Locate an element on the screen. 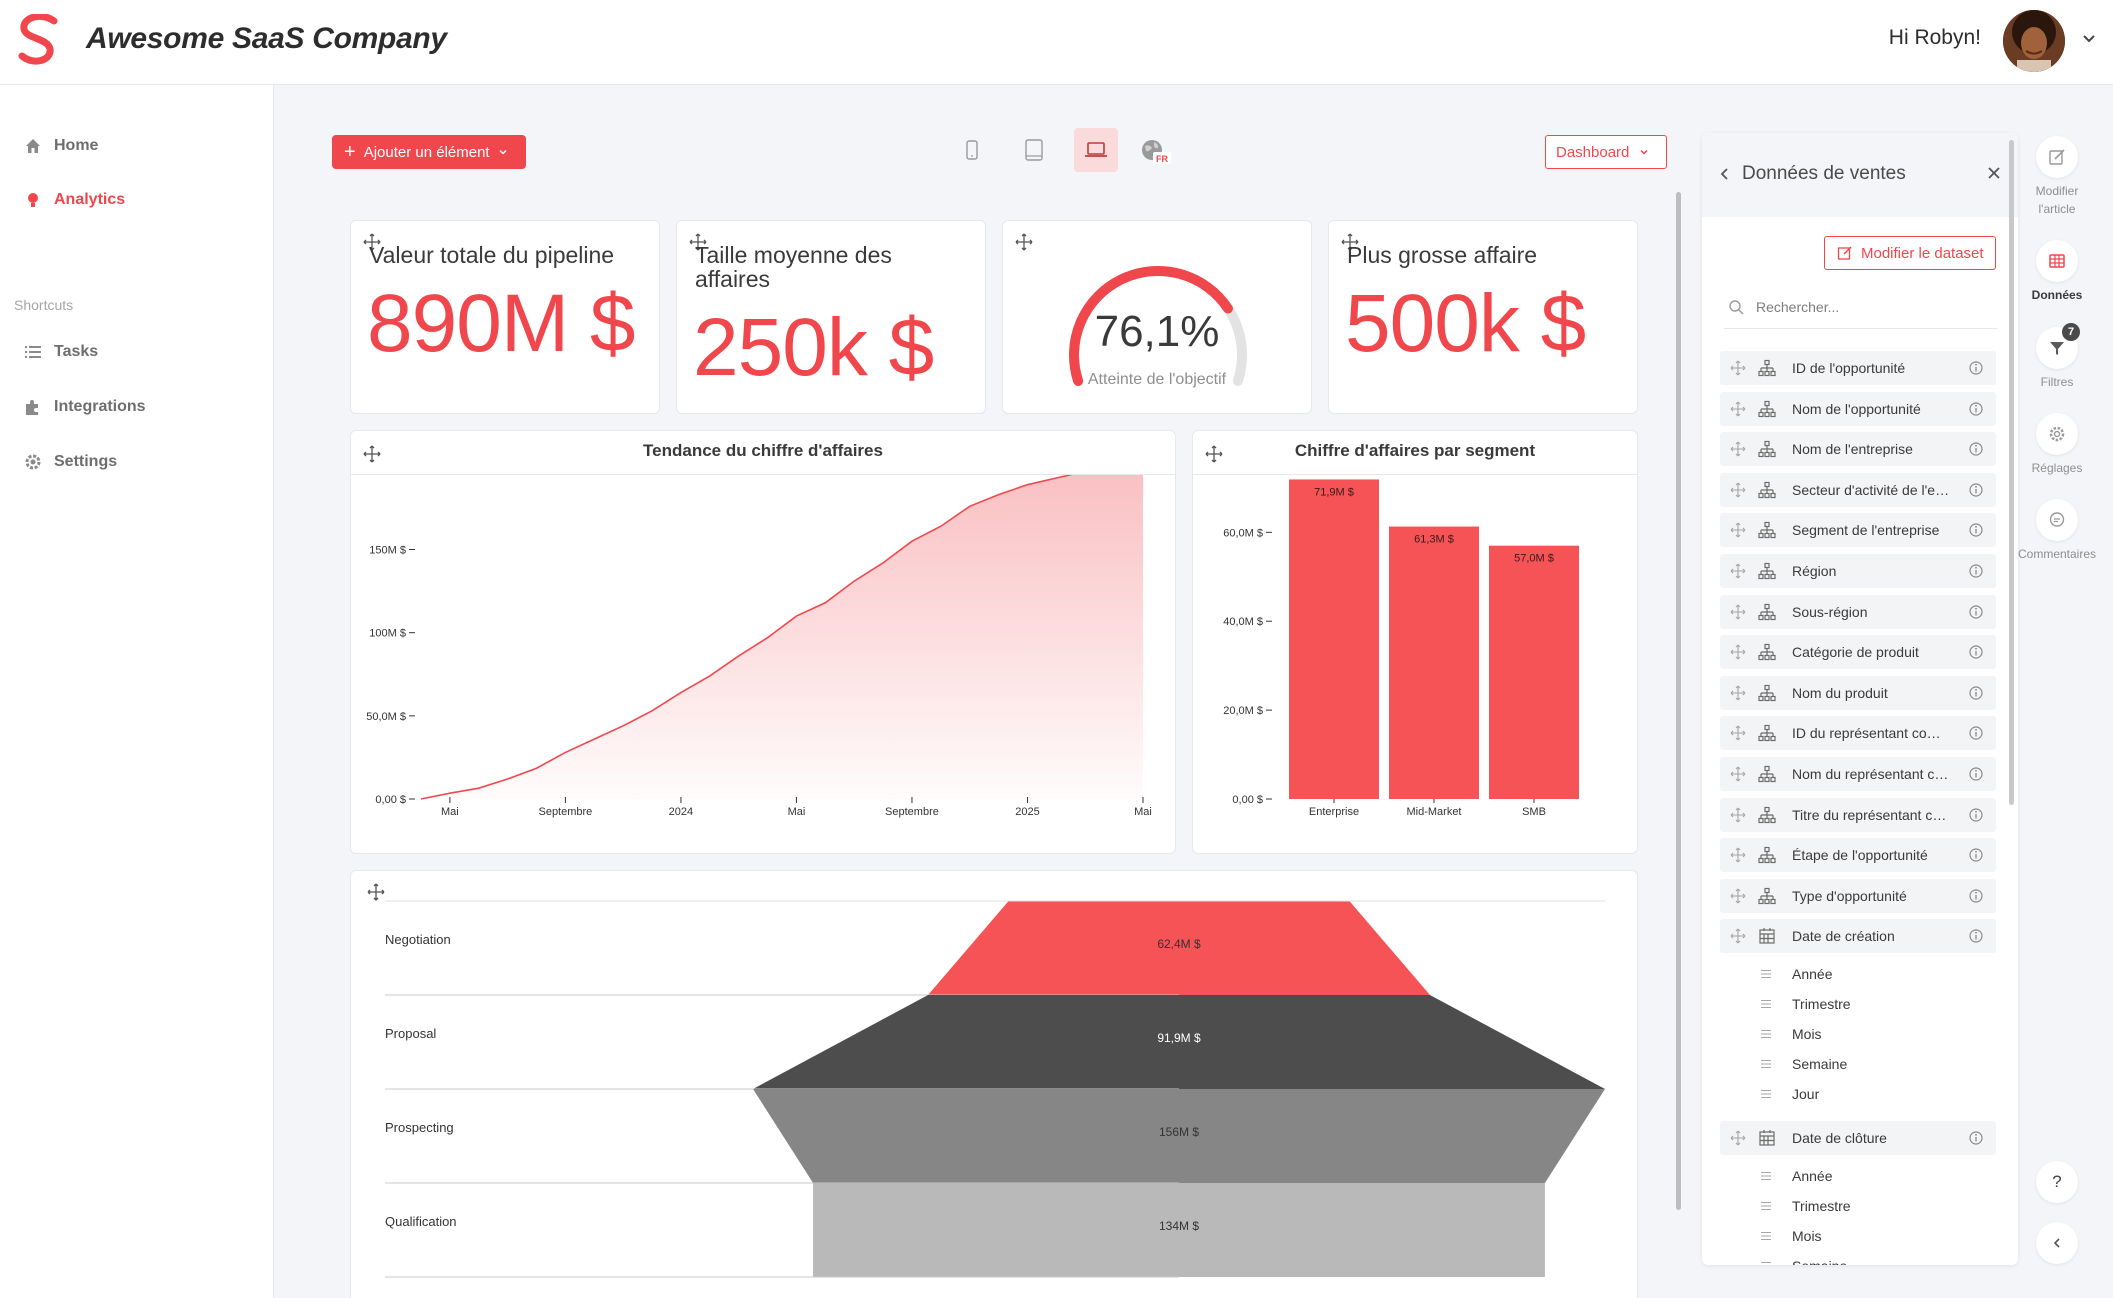 This screenshot has height=1298, width=2113. rail-comments: Commentaires is located at coordinates (2057, 531).